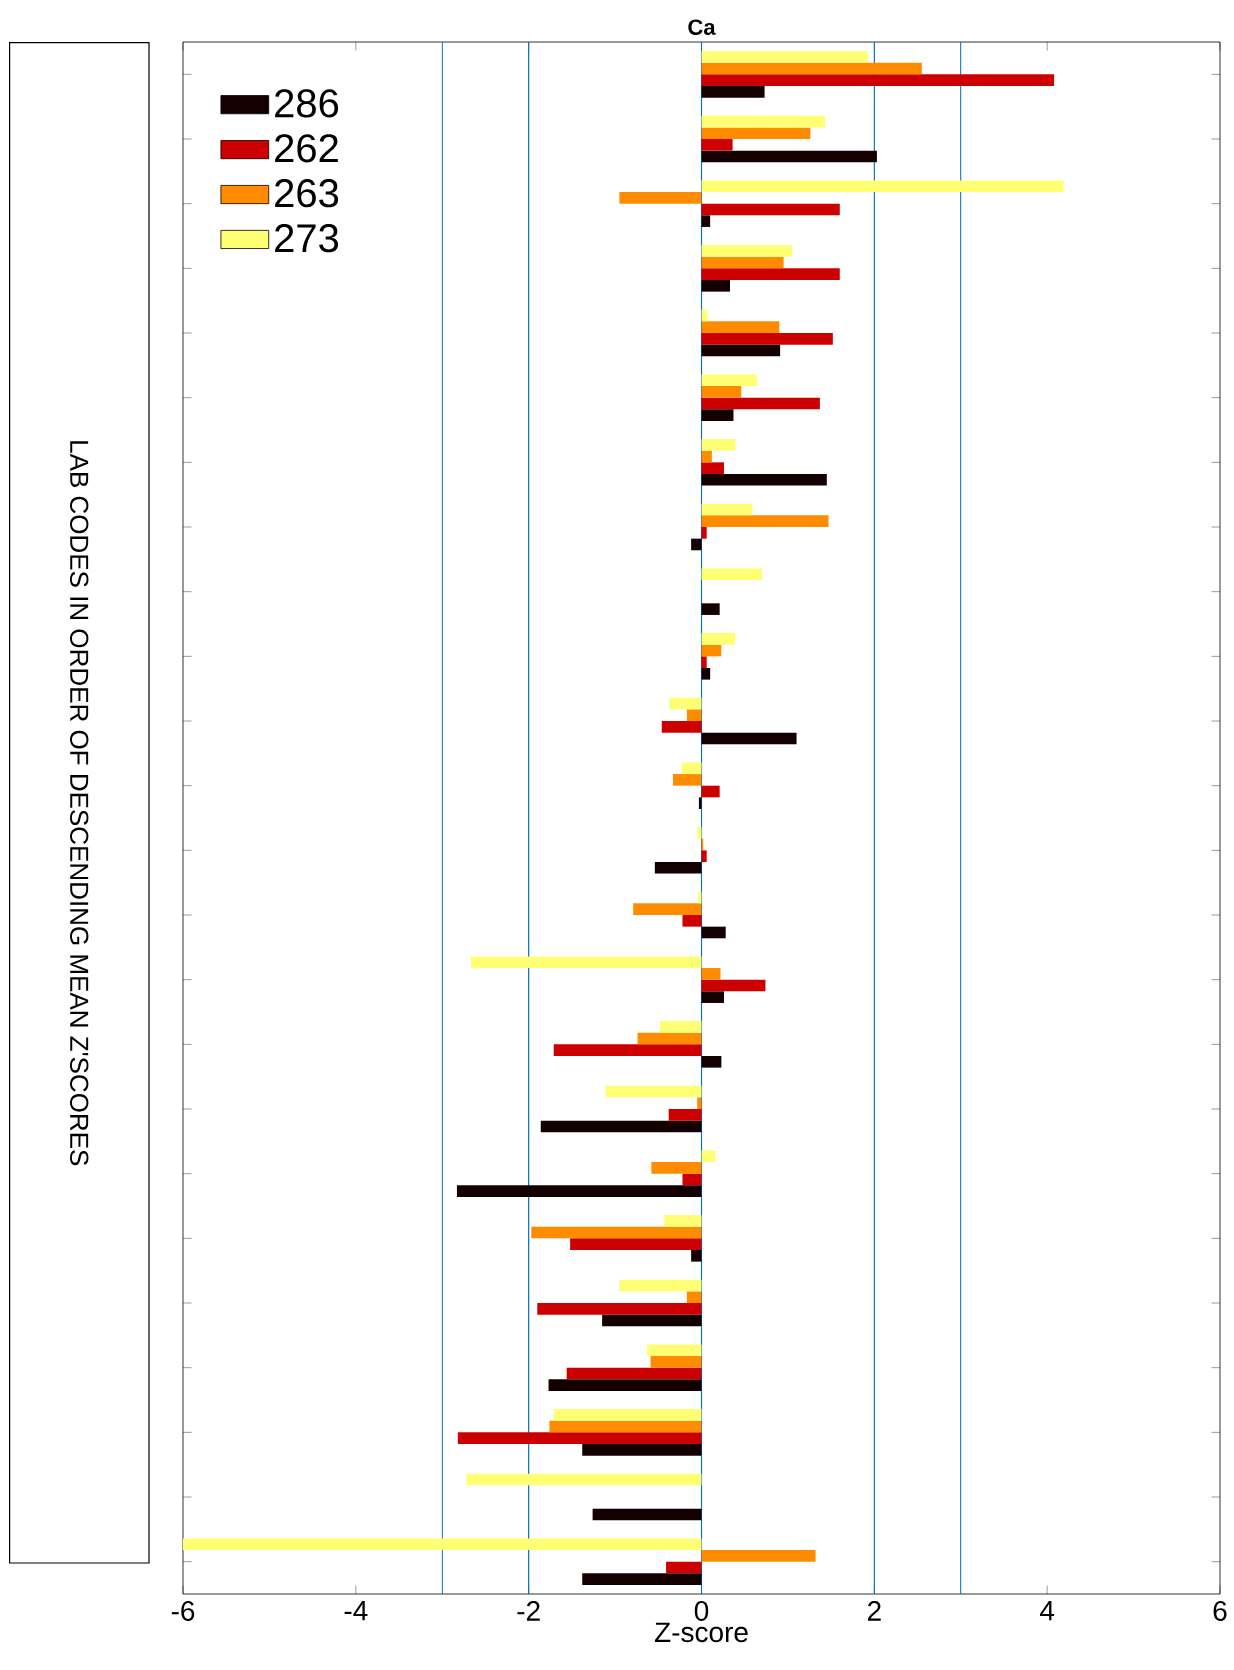 The height and width of the screenshot is (1670, 1234). I want to click on chart-title: Ca, so click(702, 27).